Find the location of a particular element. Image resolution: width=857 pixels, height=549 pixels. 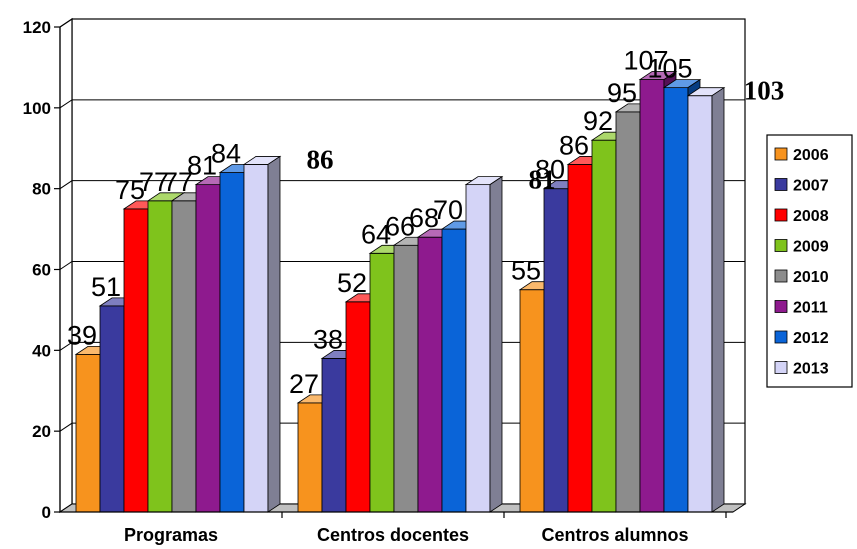

legend: 2006 2007 2008 2009 2010 2011 2012 2013 is located at coordinates (809, 261).